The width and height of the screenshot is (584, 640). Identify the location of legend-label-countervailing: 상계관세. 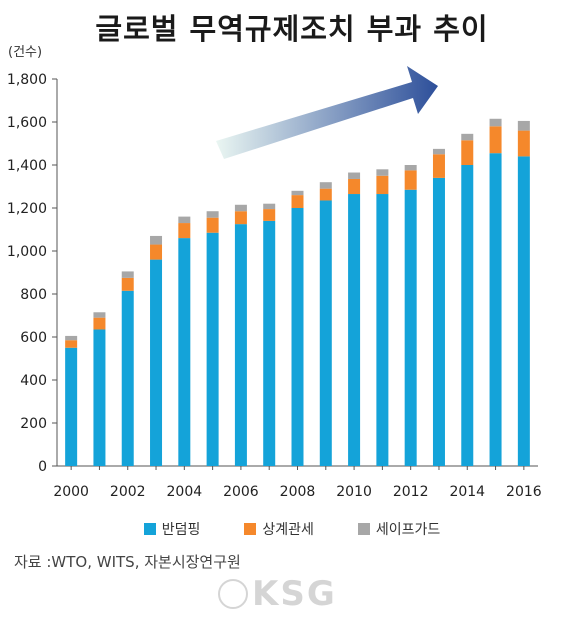
(288, 530).